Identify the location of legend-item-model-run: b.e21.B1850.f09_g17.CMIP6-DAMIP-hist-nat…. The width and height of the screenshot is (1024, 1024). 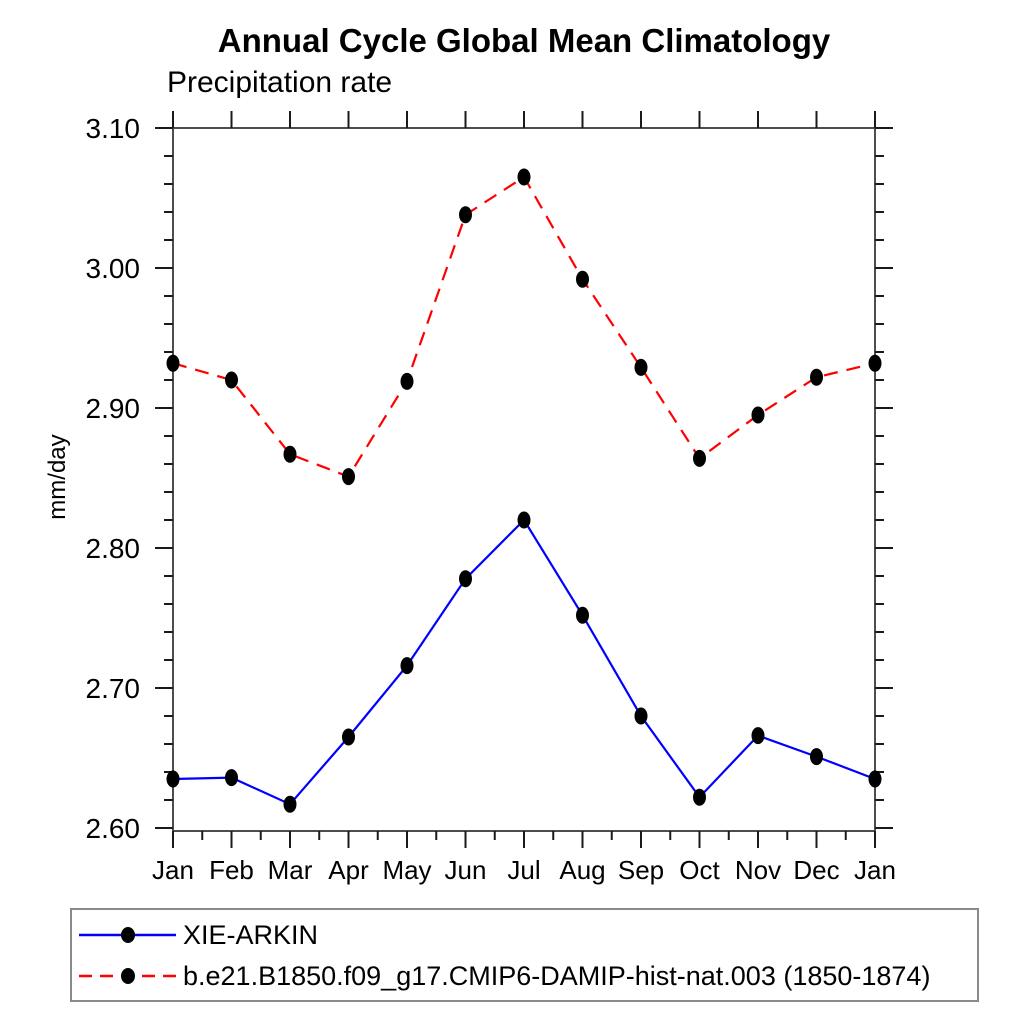
(502, 976).